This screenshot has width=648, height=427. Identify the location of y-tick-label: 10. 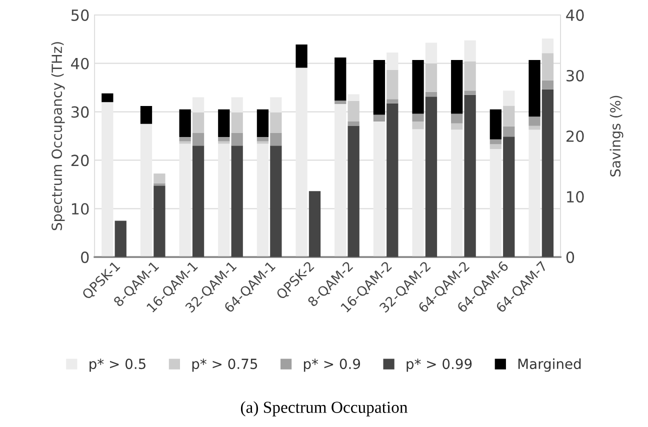
(80, 209).